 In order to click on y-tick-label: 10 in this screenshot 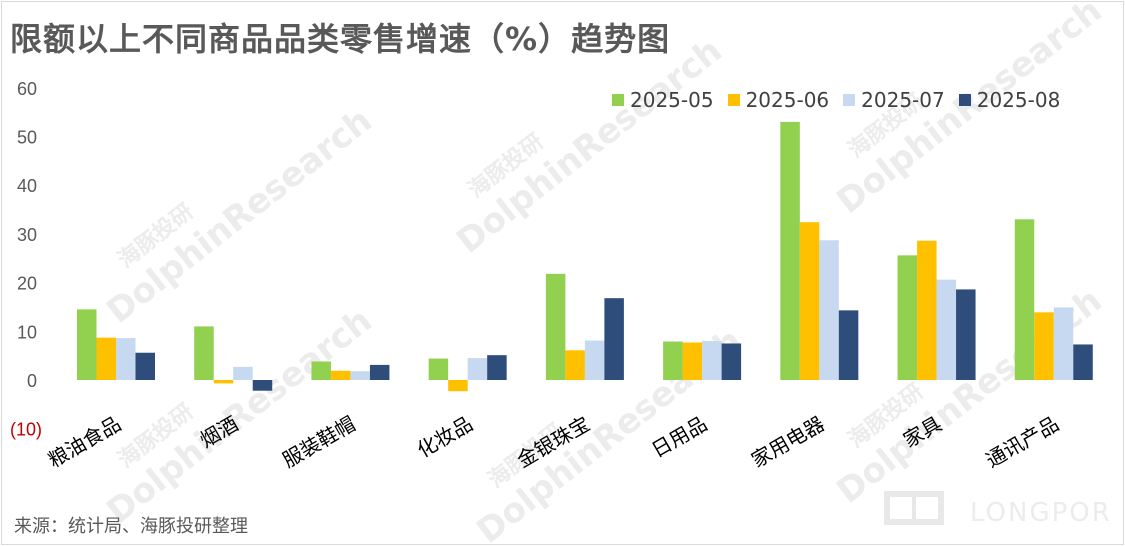, I will do `click(27, 332)`.